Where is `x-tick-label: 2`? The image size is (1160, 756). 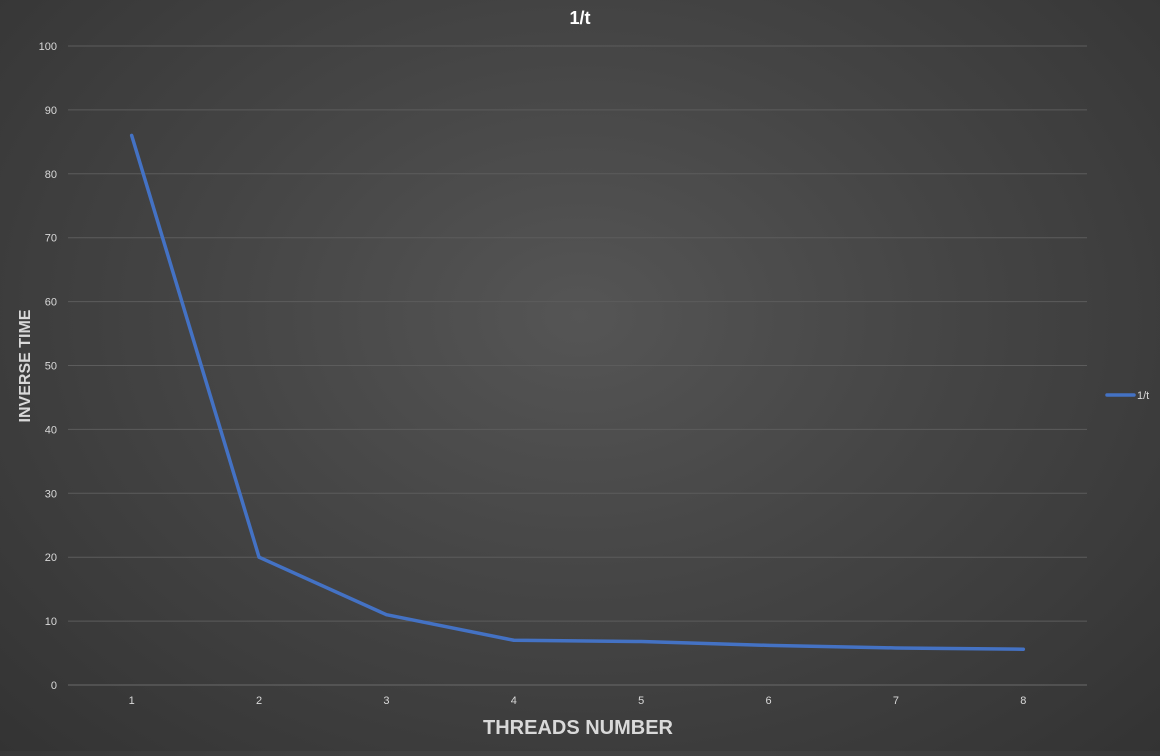 x-tick-label: 2 is located at coordinates (259, 701).